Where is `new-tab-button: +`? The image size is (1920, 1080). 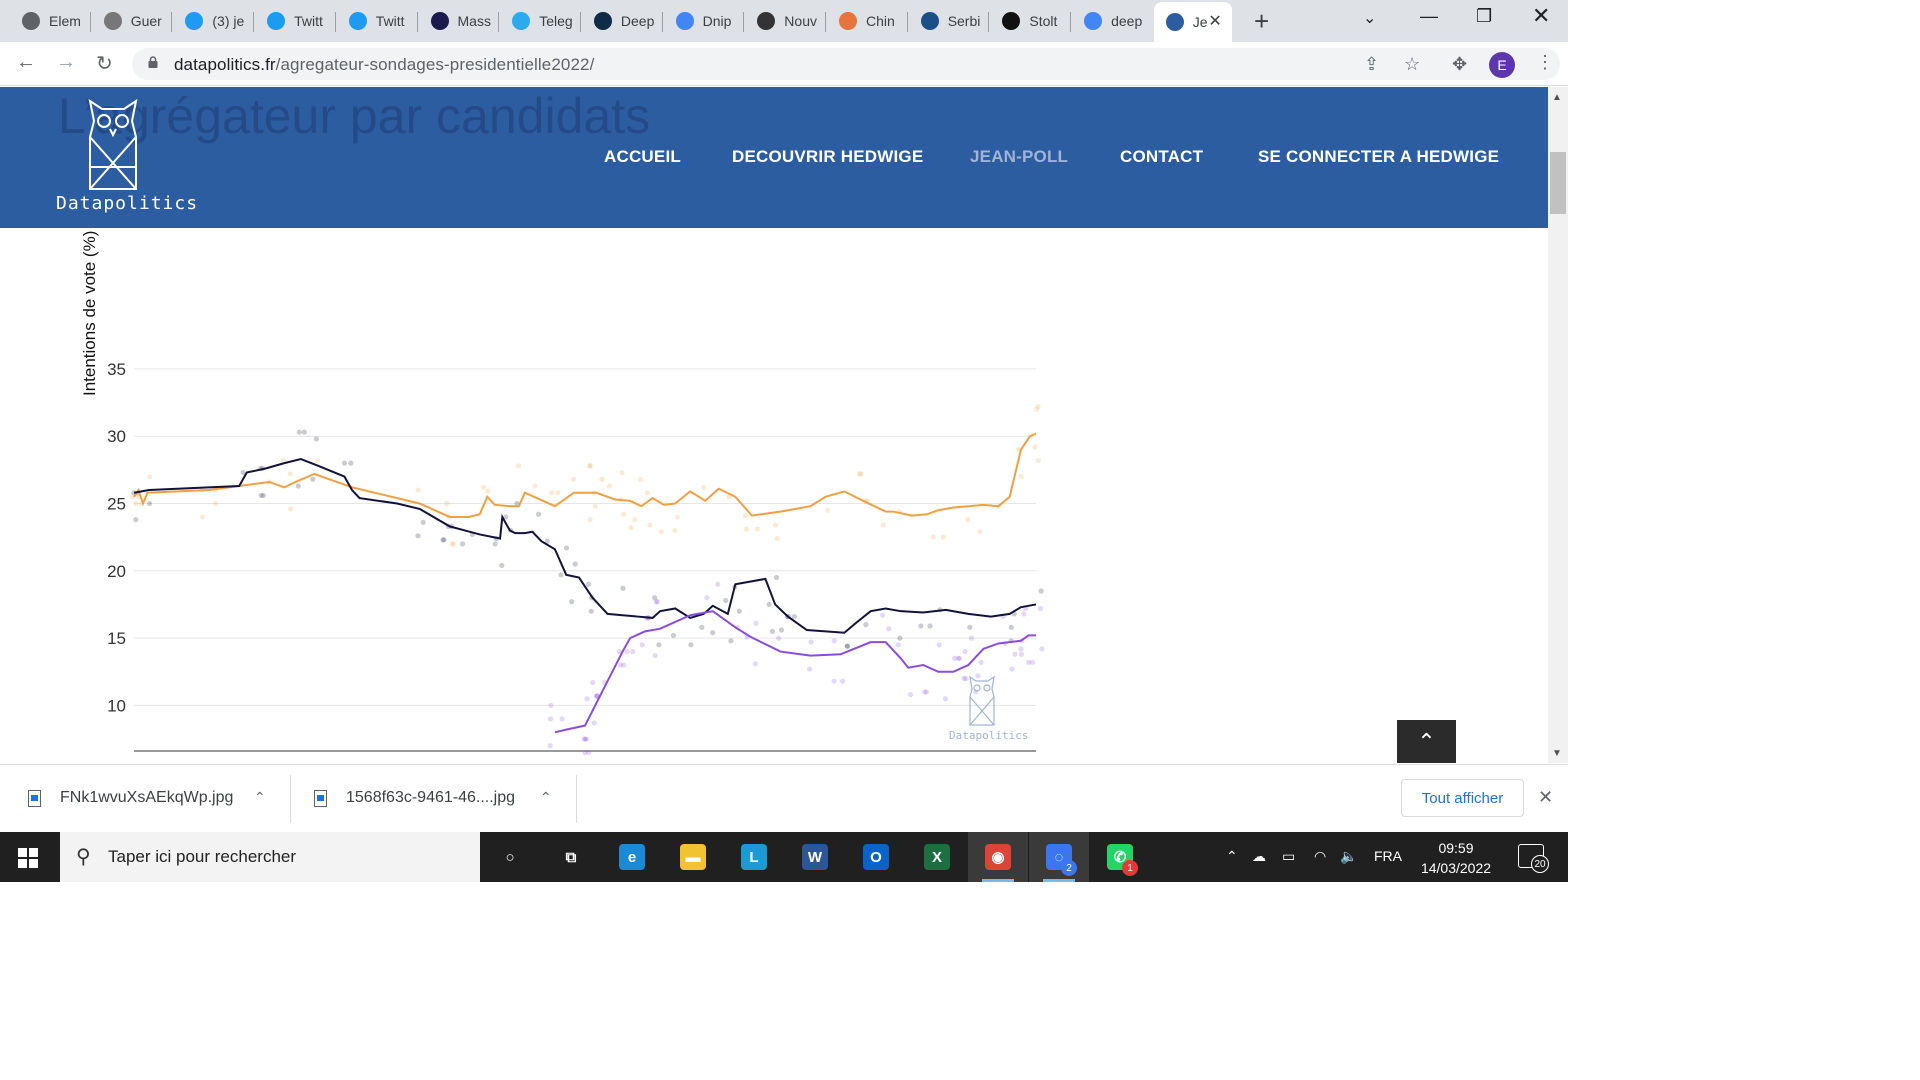 new-tab-button: + is located at coordinates (1262, 21).